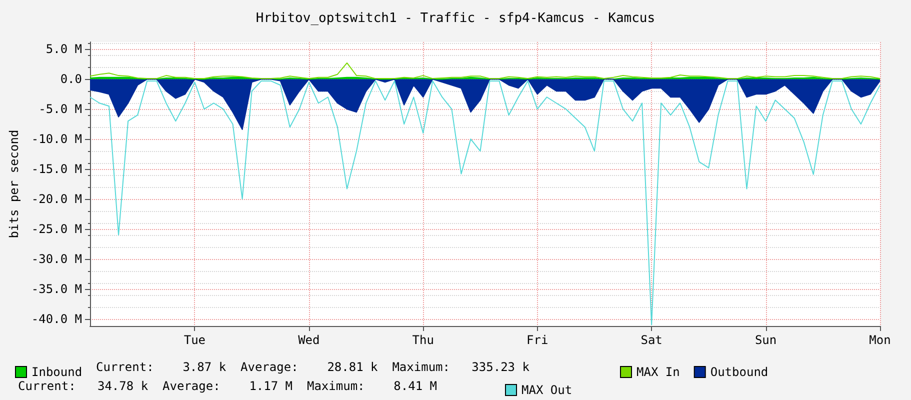 Image resolution: width=911 pixels, height=400 pixels. What do you see at coordinates (739, 372) in the screenshot?
I see `legend-label: Outbound` at bounding box center [739, 372].